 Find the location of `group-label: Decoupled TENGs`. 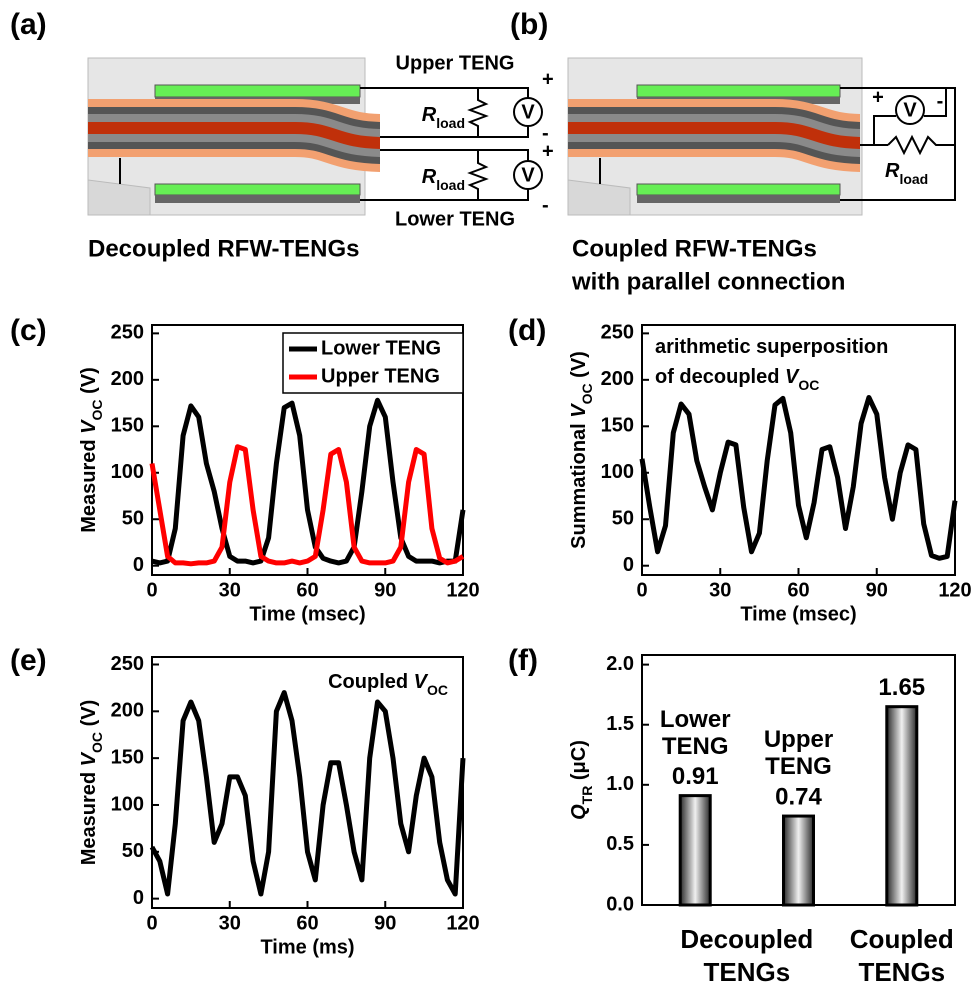

group-label: Decoupled TENGs is located at coordinates (747, 955).